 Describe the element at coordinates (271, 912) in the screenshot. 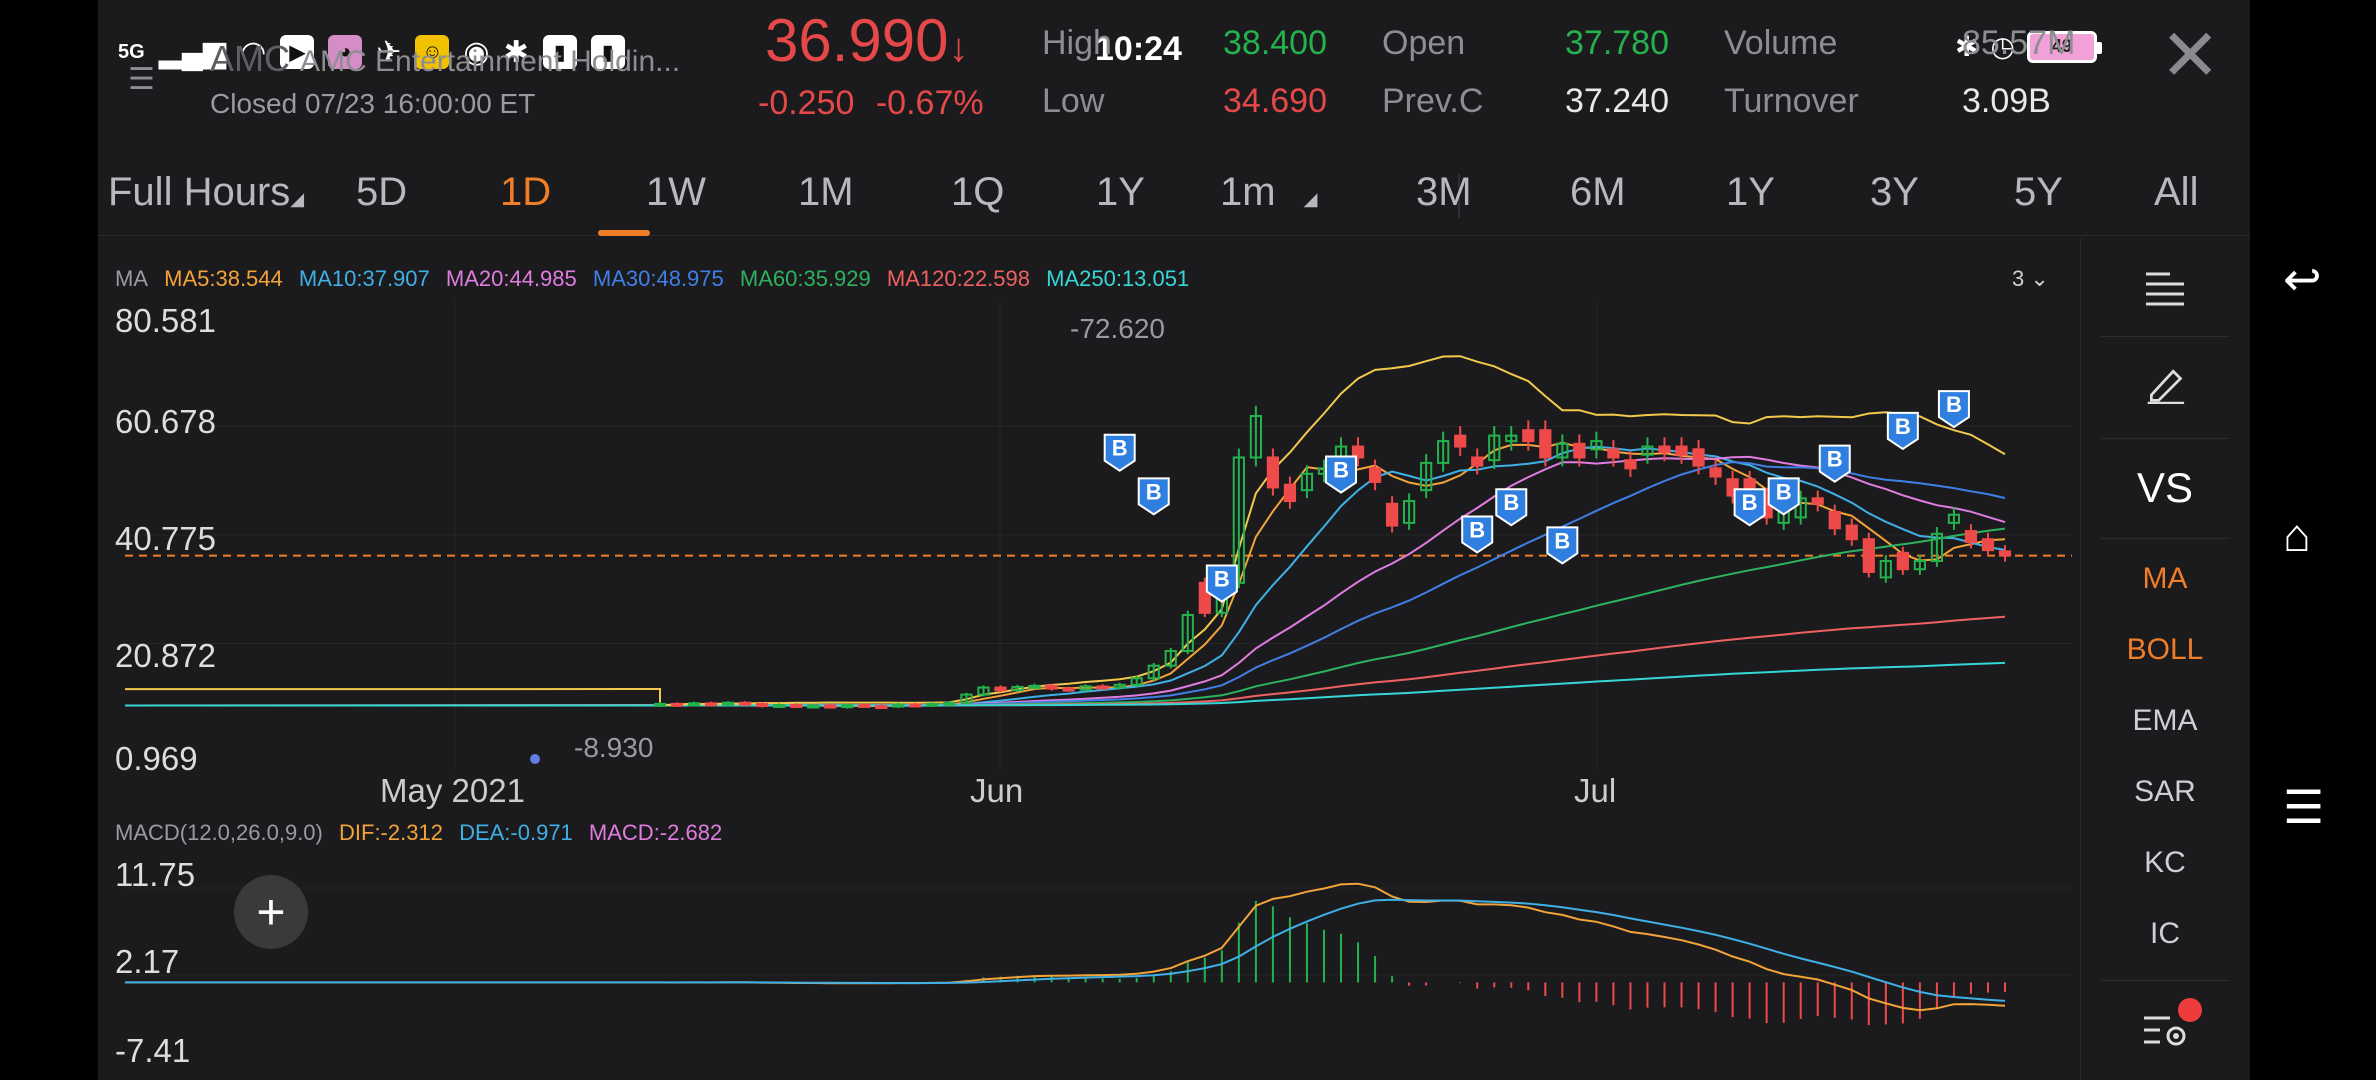

I see `add-indicator-button: +` at that location.